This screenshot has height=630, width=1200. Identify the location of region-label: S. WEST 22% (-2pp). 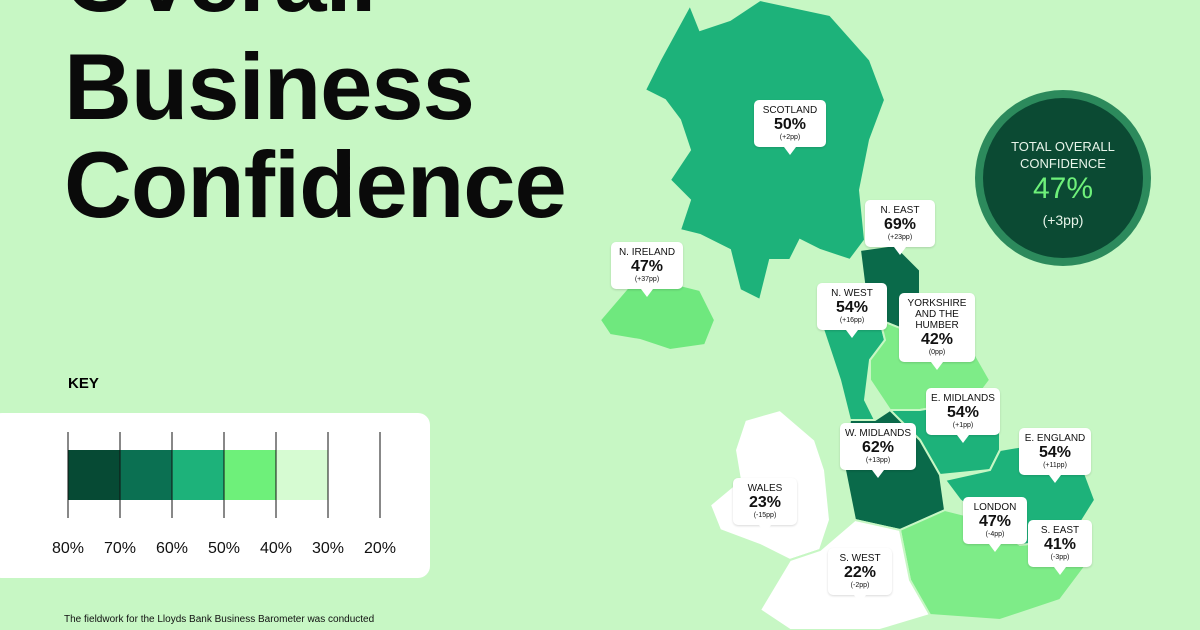
(860, 575).